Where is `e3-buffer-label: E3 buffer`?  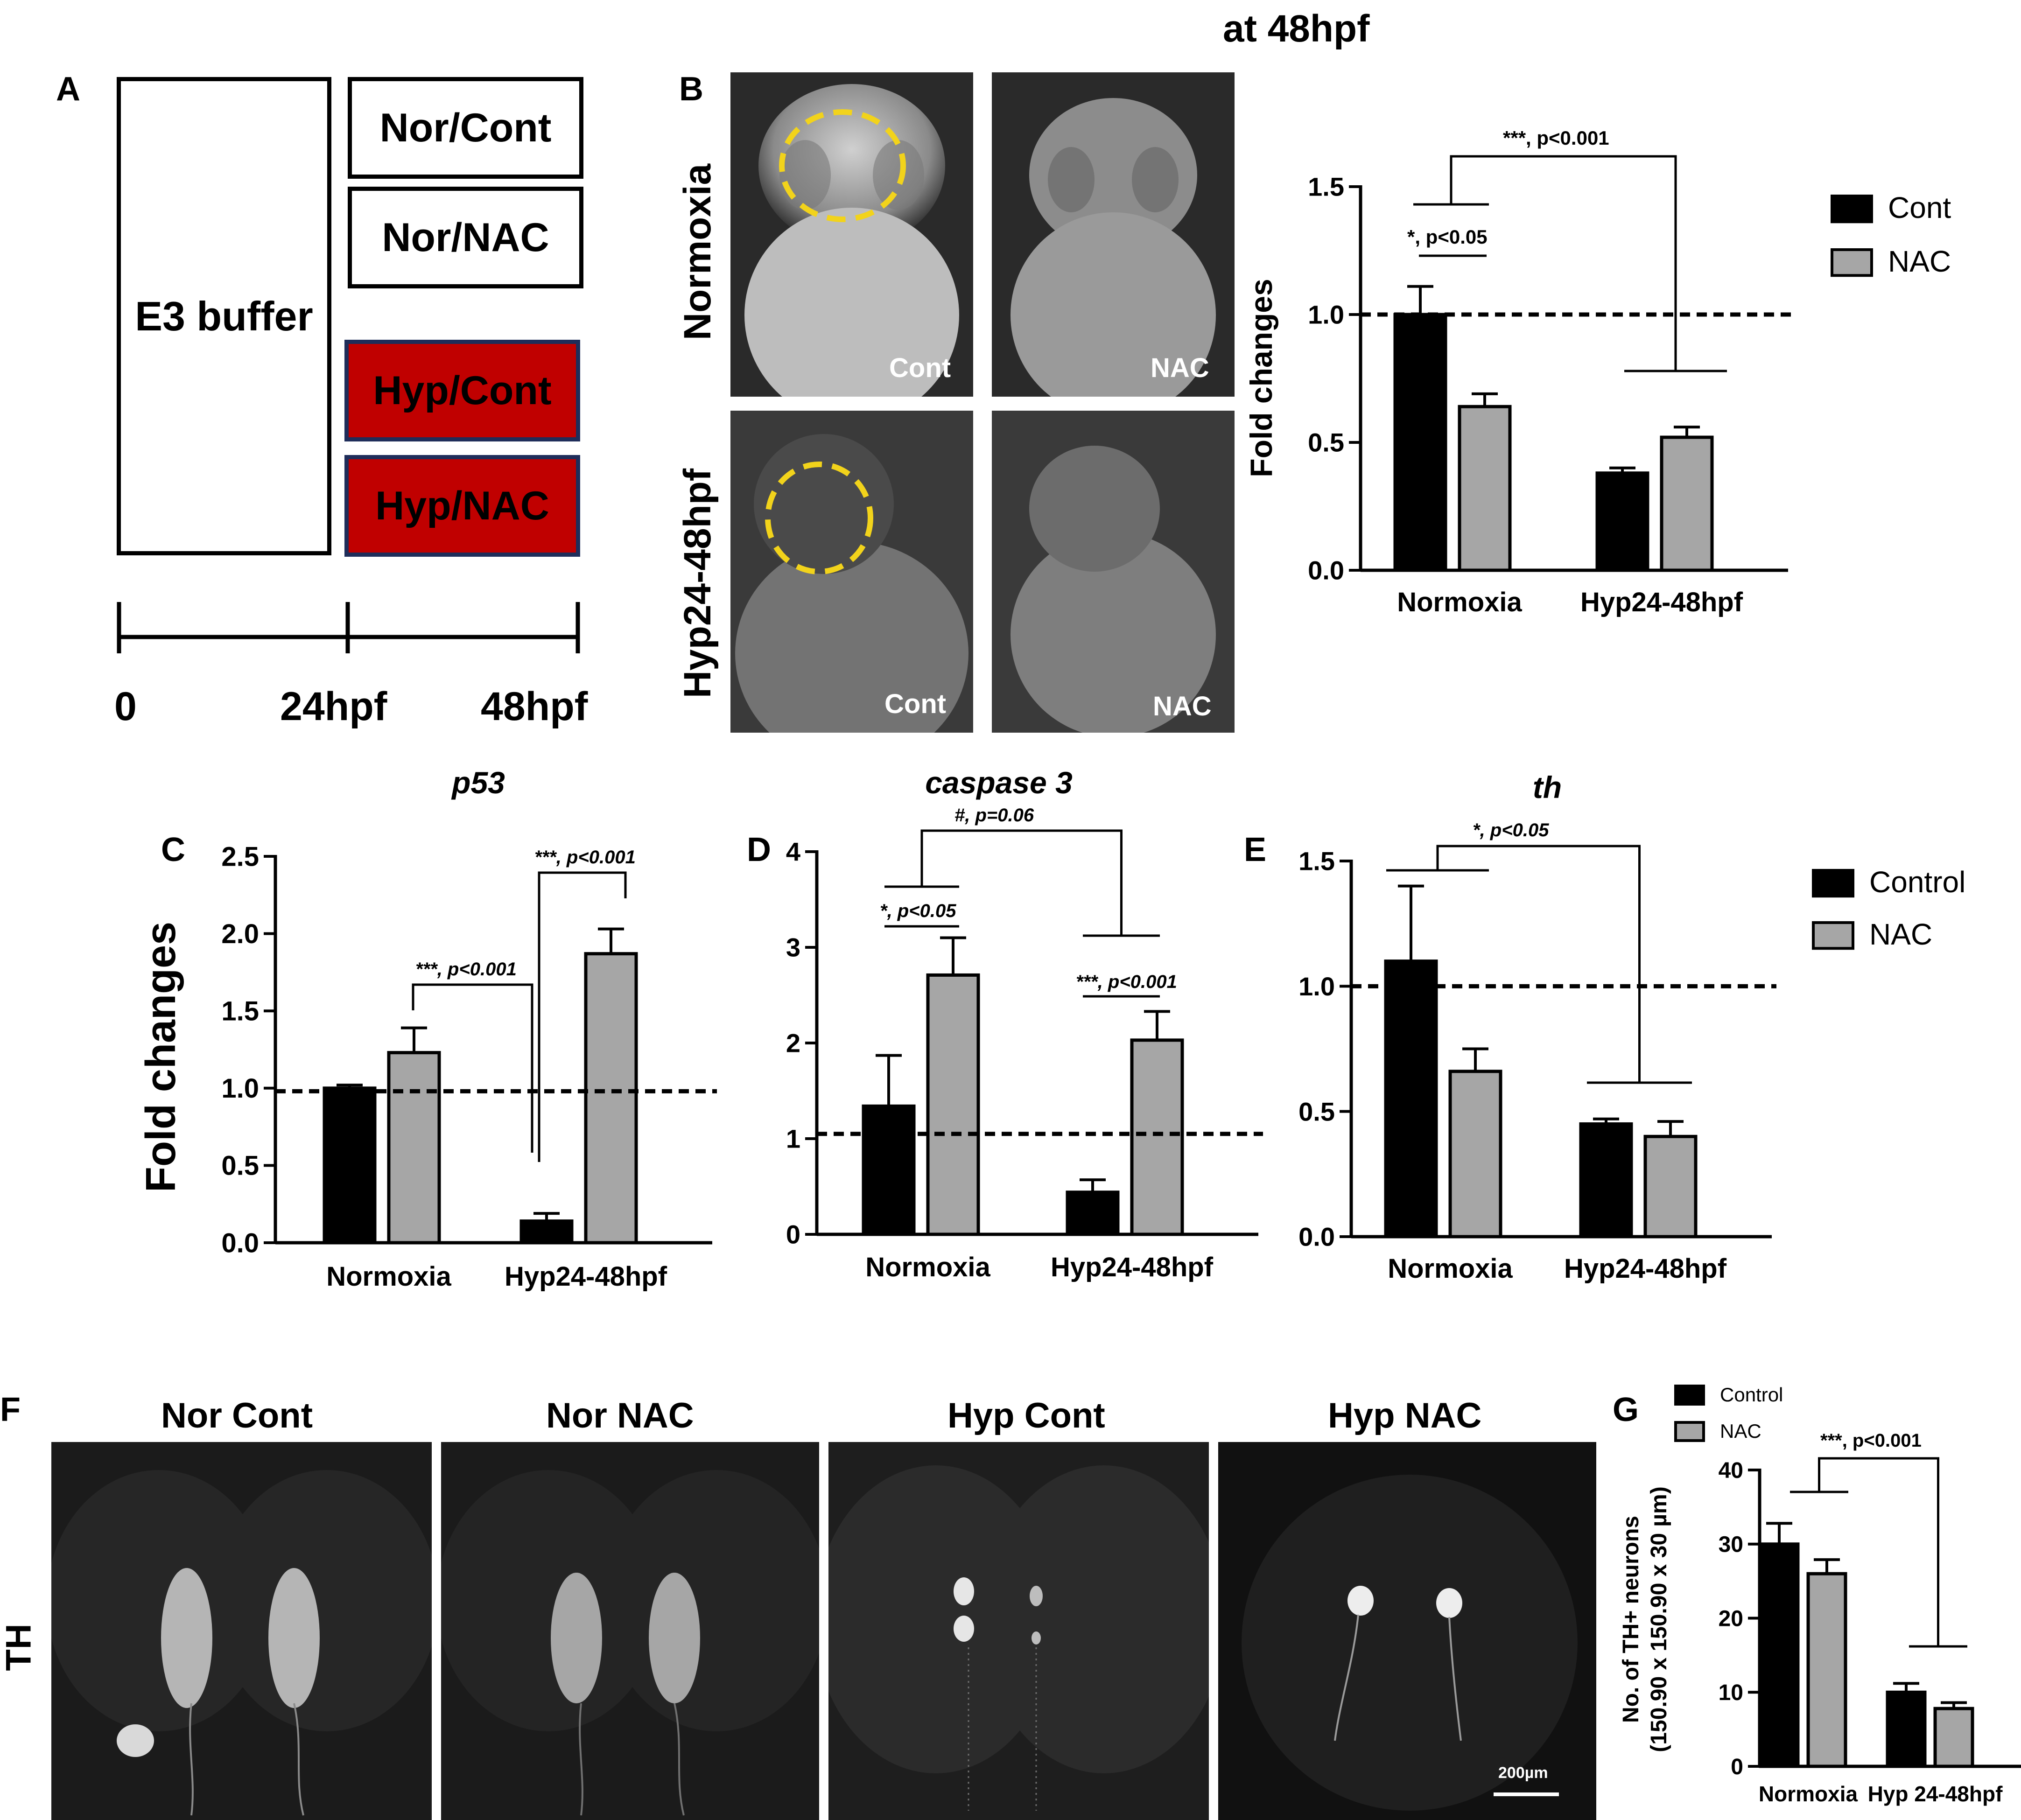
e3-buffer-label: E3 buffer is located at coordinates (224, 316).